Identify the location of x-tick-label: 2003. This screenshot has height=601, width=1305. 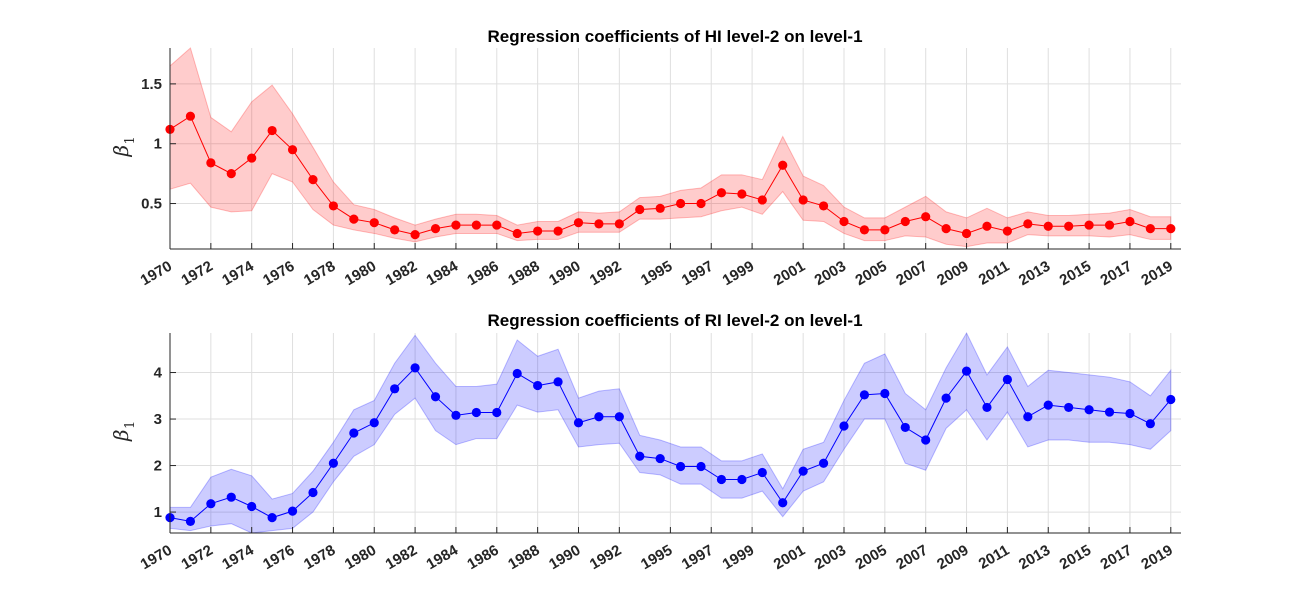
(830, 557).